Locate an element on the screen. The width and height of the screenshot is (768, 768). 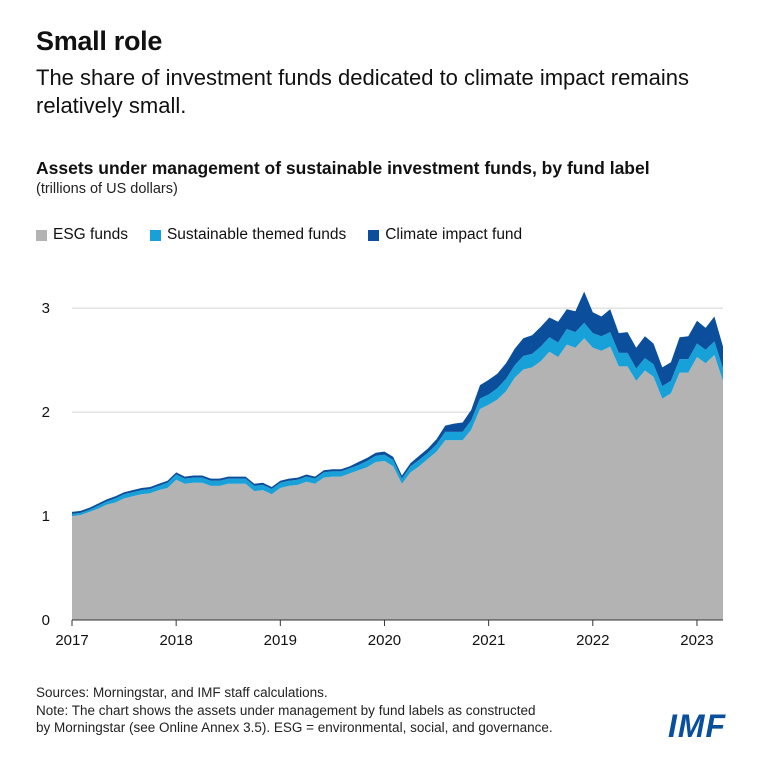
chart-units: (trillions of US dollars) is located at coordinates (107, 189).